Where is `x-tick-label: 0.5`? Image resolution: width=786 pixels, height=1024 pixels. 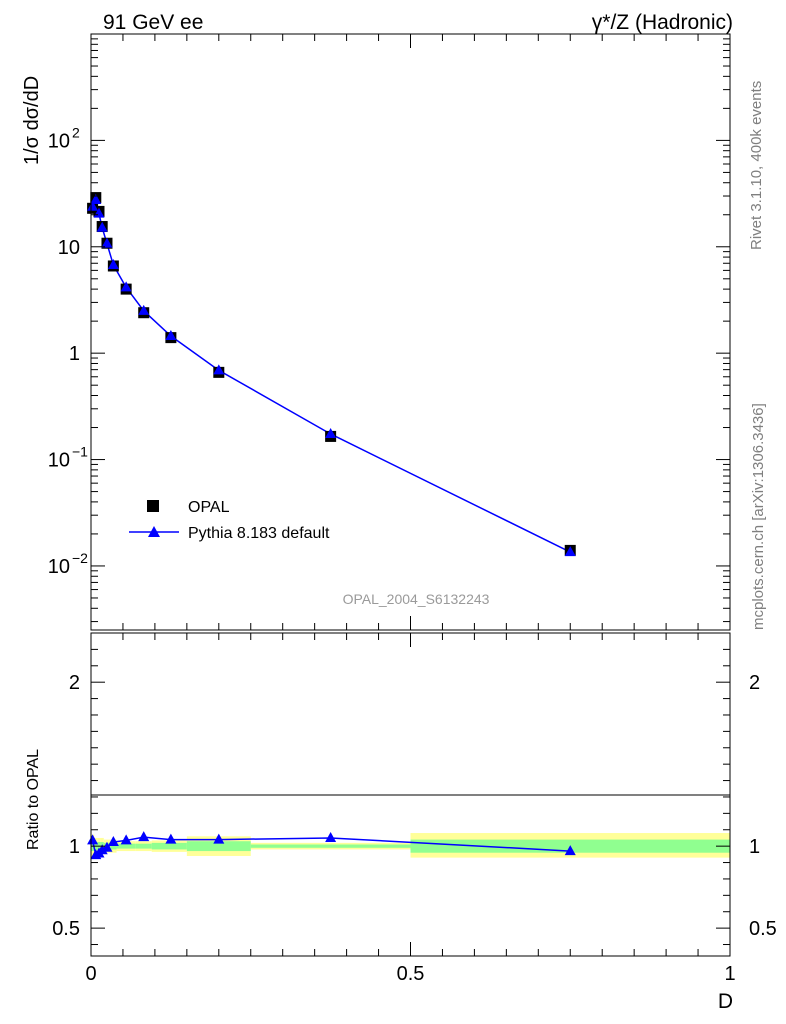 x-tick-label: 0.5 is located at coordinates (411, 974).